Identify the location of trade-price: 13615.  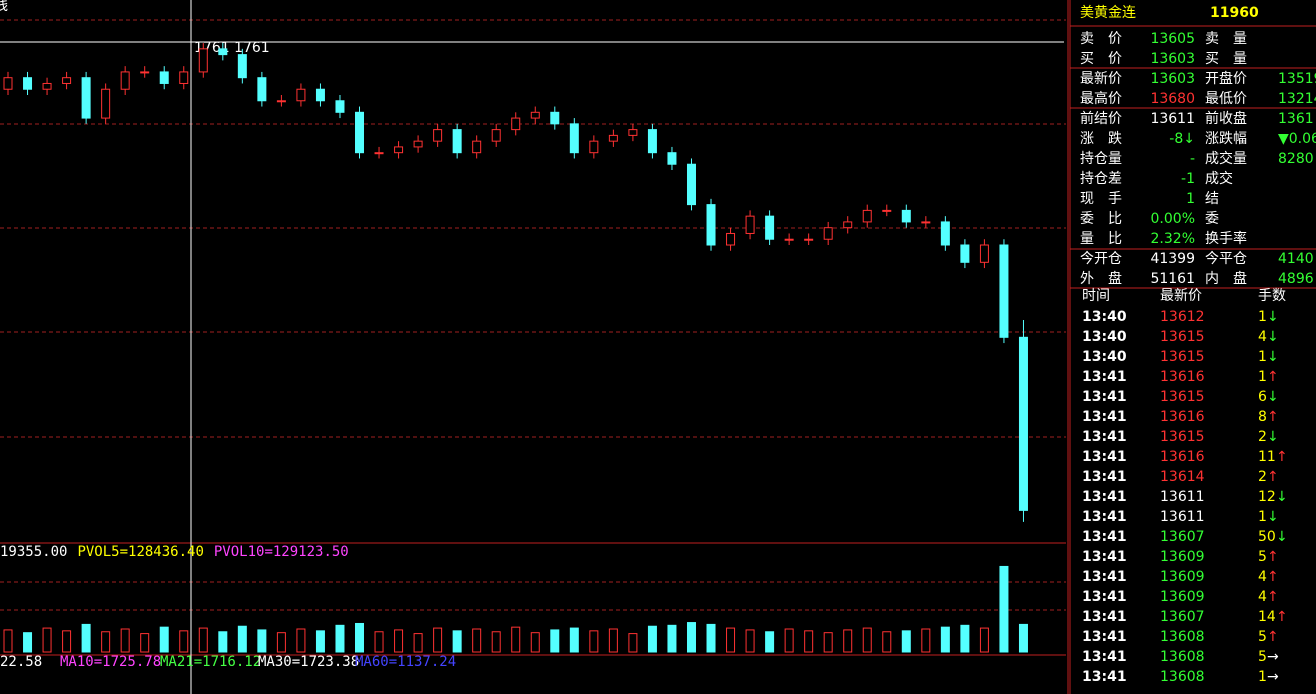
(1182, 437).